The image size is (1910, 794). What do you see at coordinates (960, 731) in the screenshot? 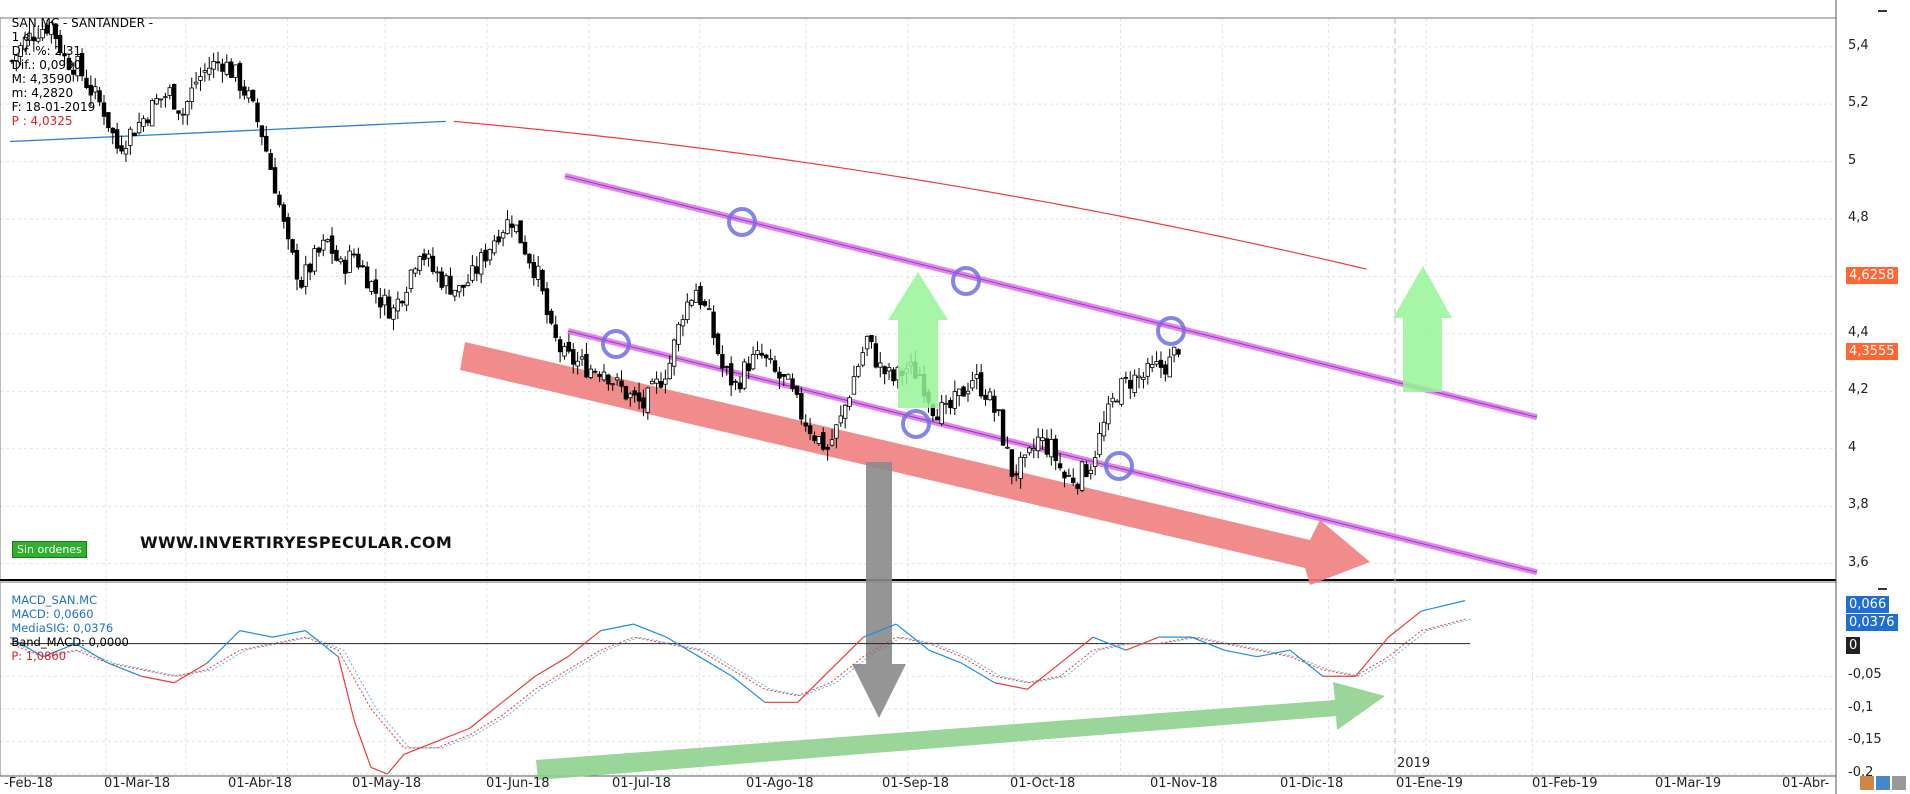
I see `macd-green-up-arrow` at bounding box center [960, 731].